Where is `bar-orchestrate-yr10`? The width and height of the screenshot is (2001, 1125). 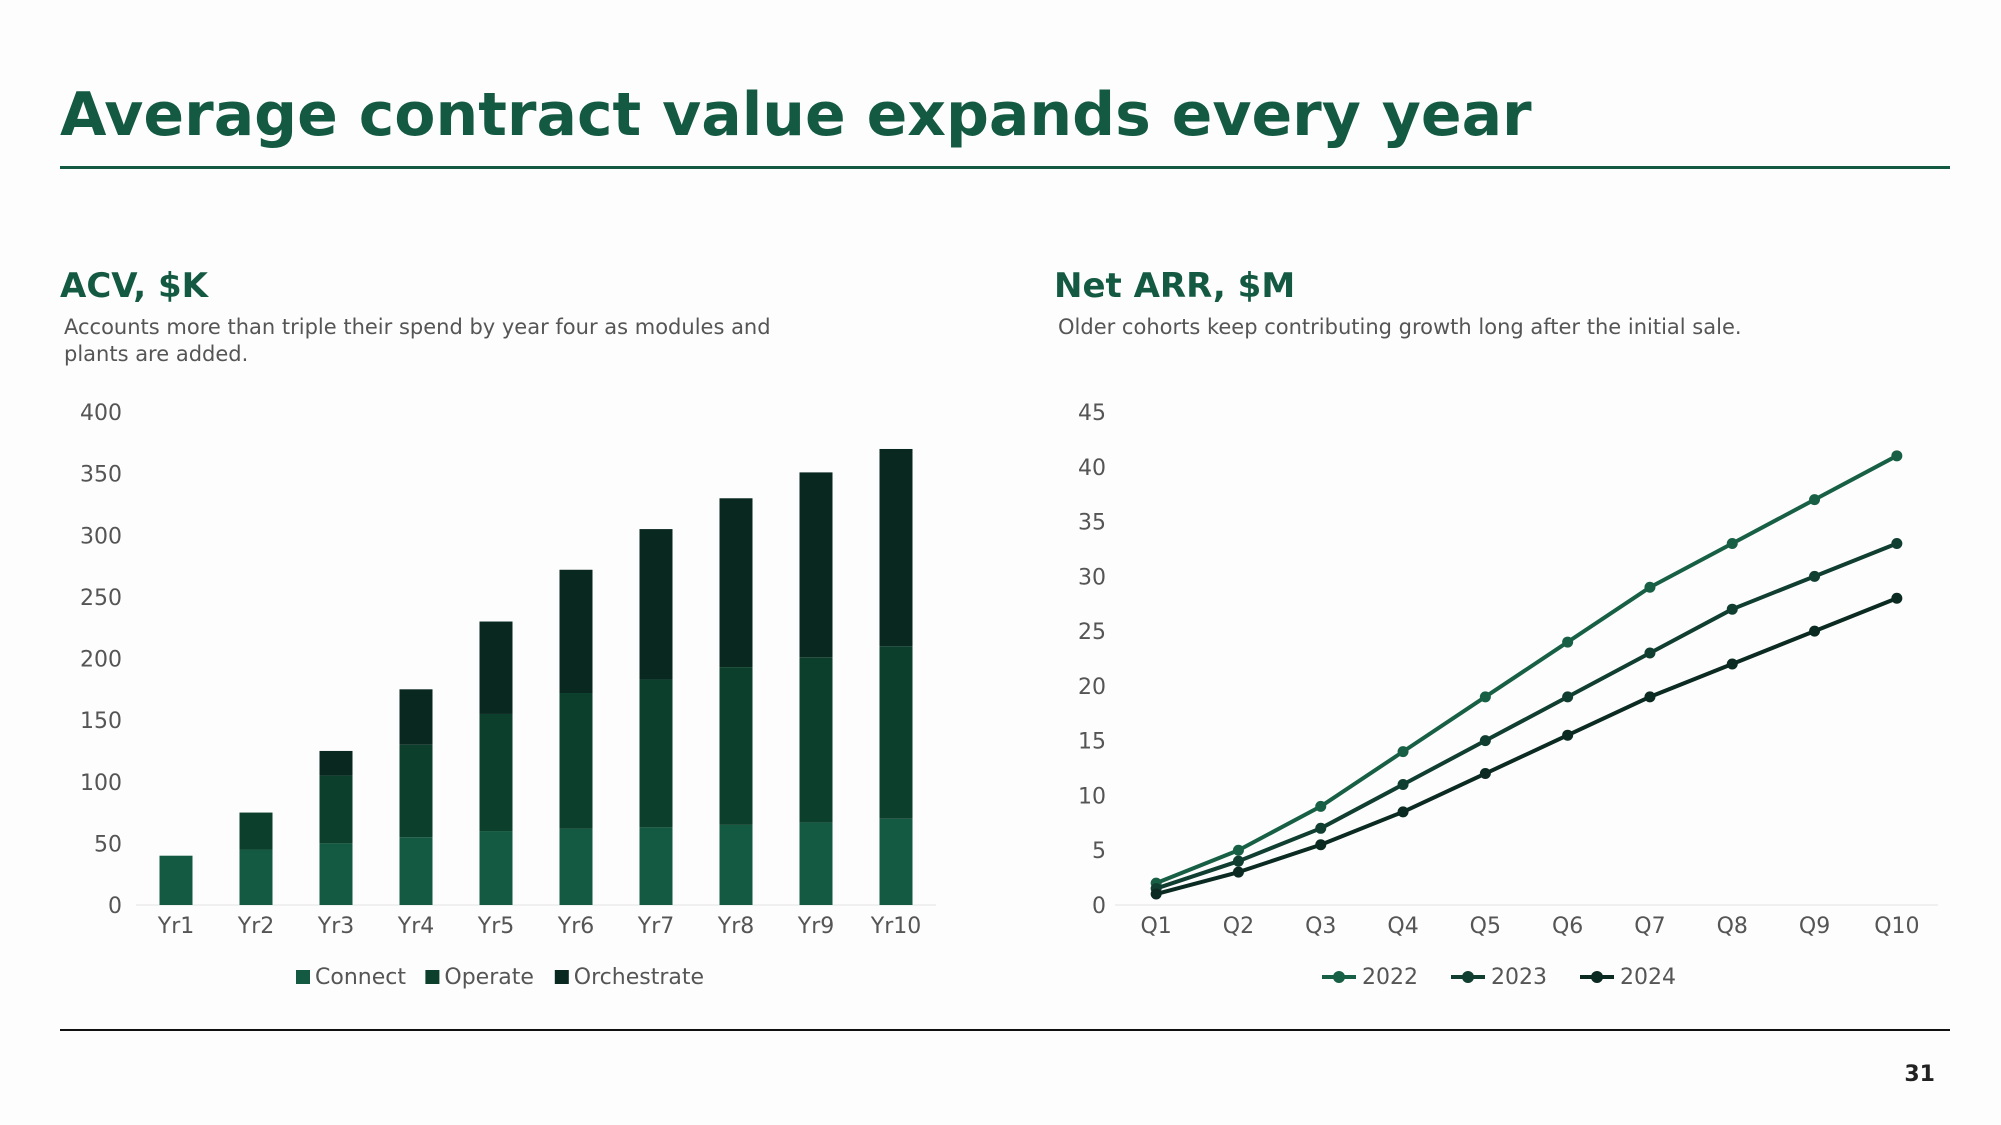
bar-orchestrate-yr10 is located at coordinates (896, 547).